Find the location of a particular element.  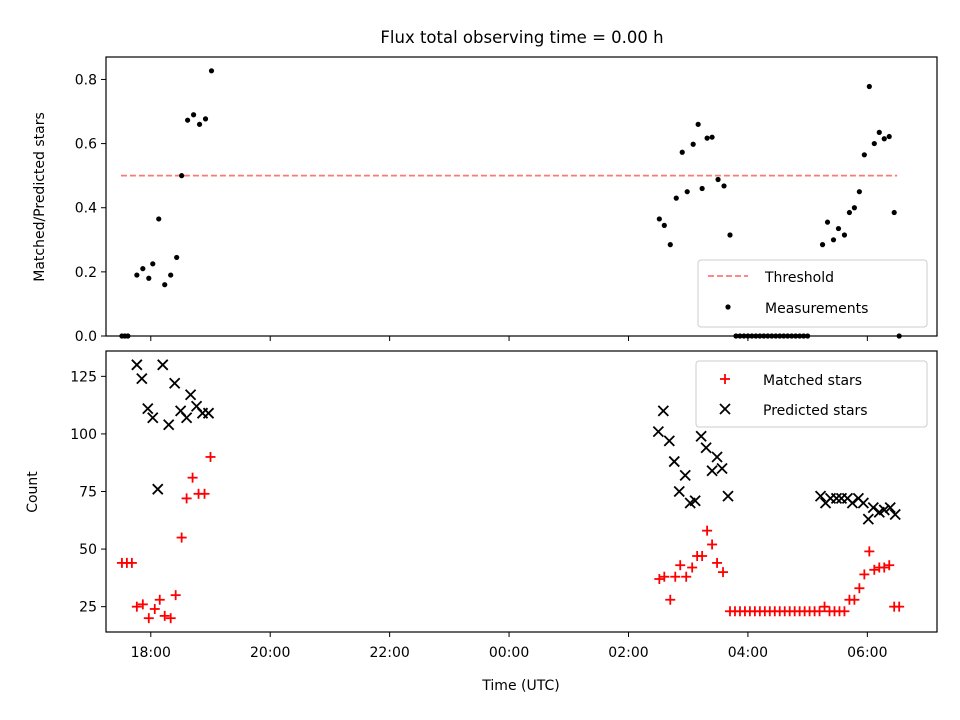

bottom-x-tick-label: 04:00 is located at coordinates (748, 653).